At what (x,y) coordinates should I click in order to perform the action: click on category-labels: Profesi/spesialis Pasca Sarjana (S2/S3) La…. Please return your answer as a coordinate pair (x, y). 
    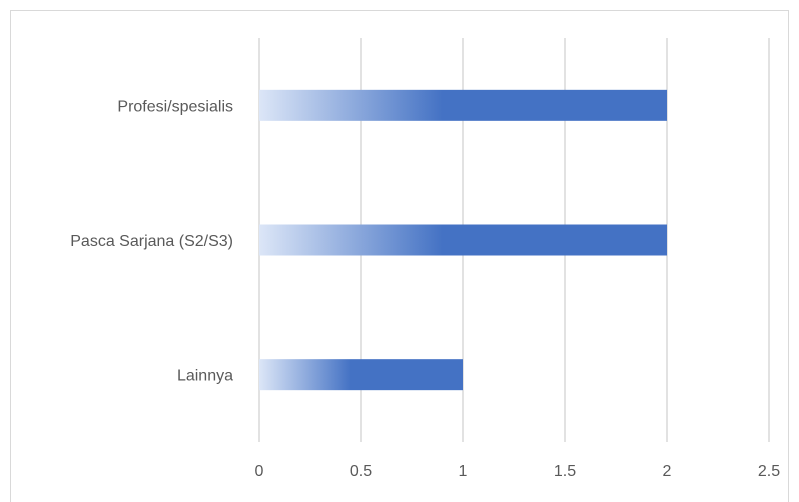
    Looking at the image, I should click on (151, 241).